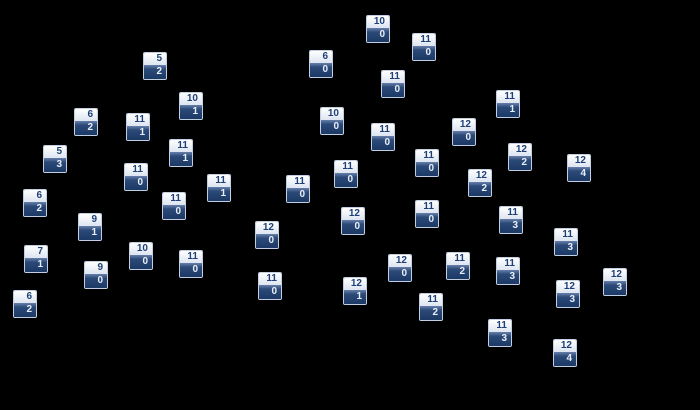  I want to click on value-node: 10 1, so click(191, 106).